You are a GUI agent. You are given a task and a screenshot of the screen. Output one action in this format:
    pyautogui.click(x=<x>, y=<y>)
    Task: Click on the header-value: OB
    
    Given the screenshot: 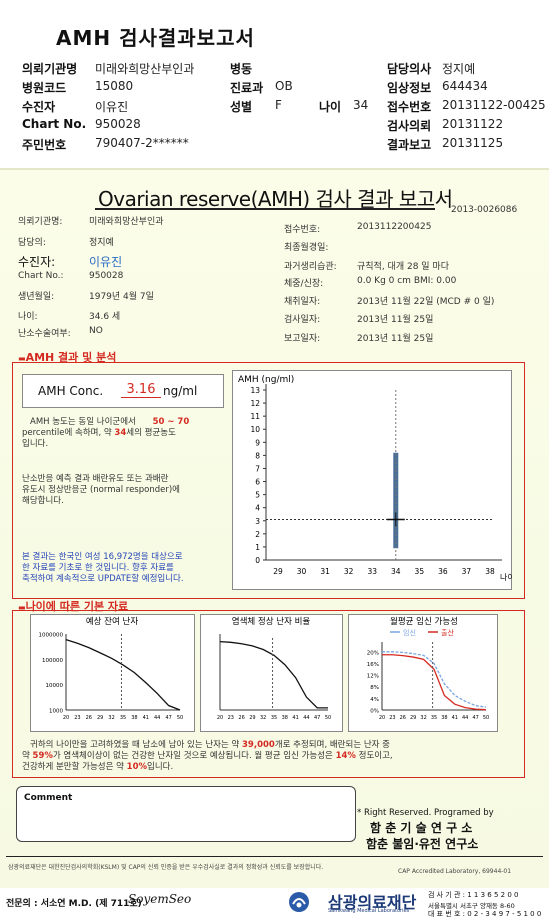 What is the action you would take?
    pyautogui.click(x=284, y=86)
    